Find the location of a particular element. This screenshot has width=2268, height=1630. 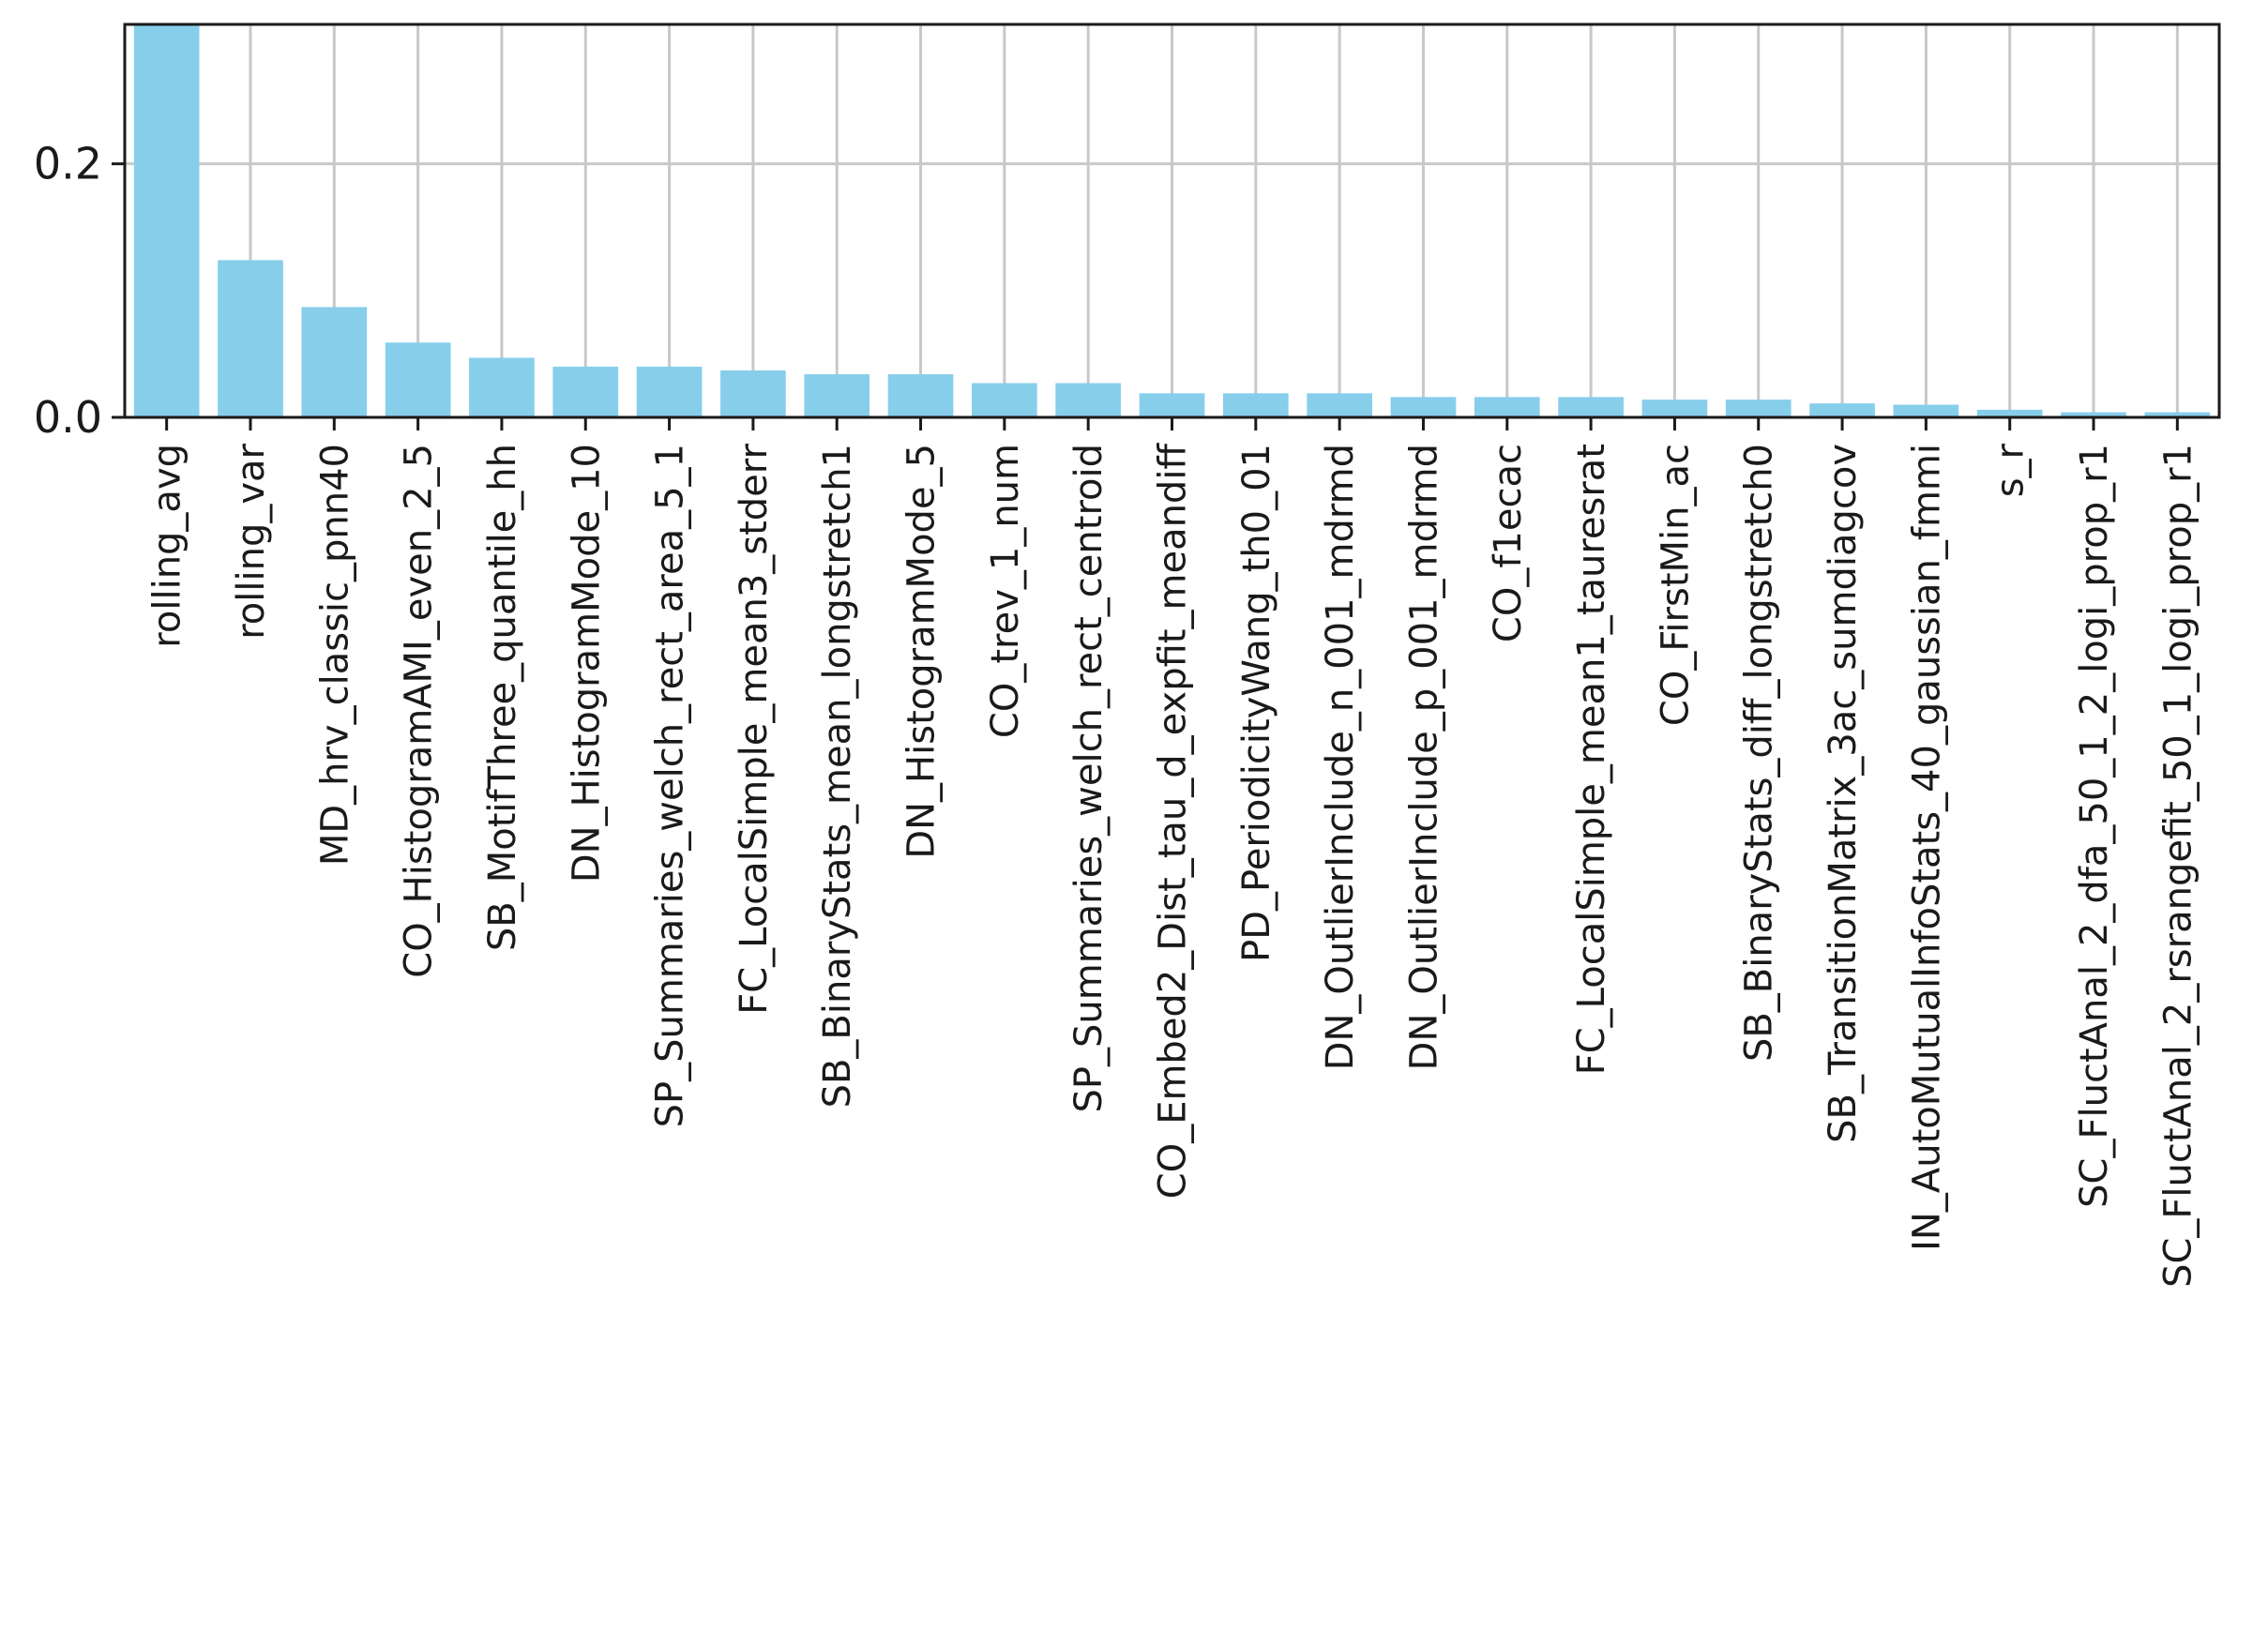

bar-DN_OutlierInclude_p_001_mdrmd is located at coordinates (1423, 407).